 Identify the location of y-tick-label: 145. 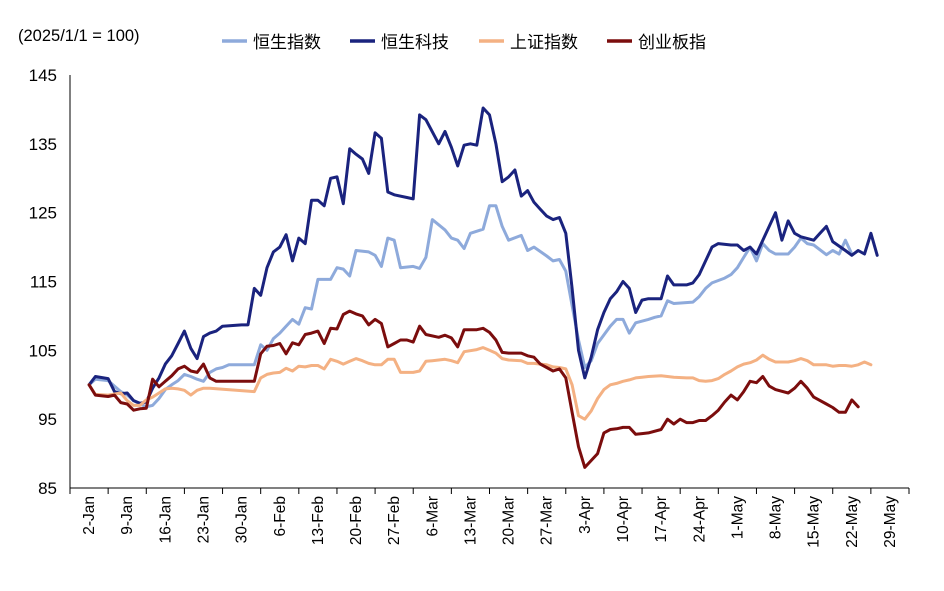
(43, 75).